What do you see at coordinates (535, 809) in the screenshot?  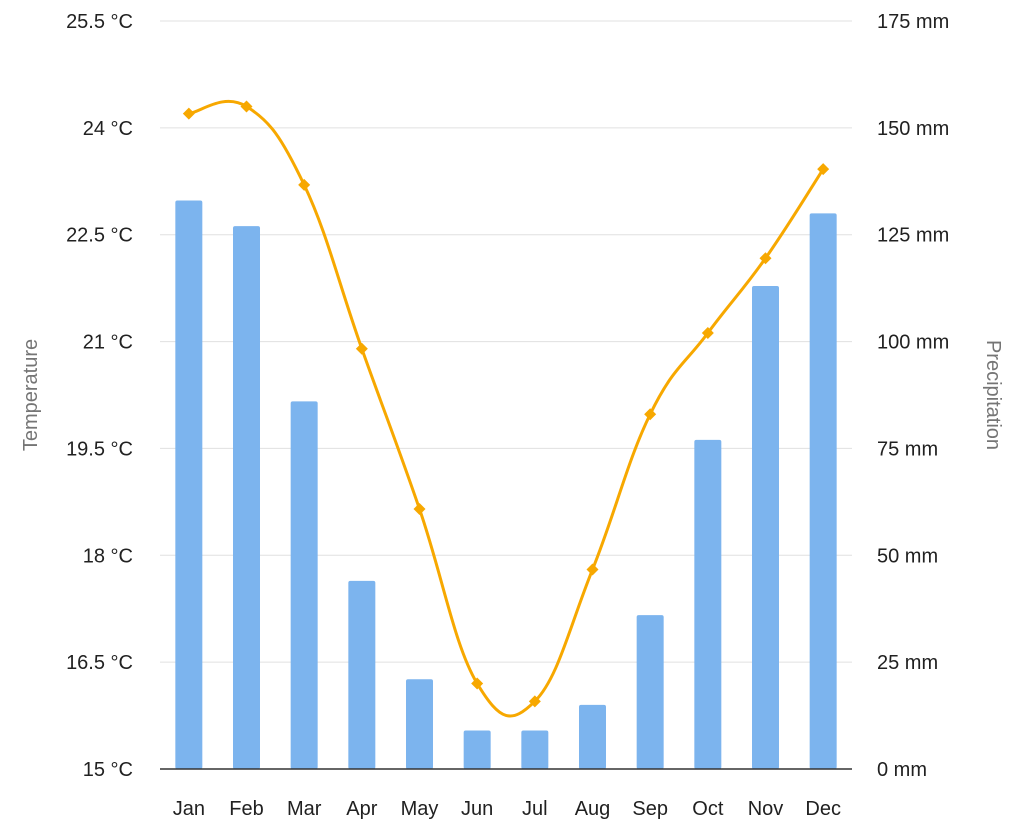 I see `x-axis-tick-label: Jul` at bounding box center [535, 809].